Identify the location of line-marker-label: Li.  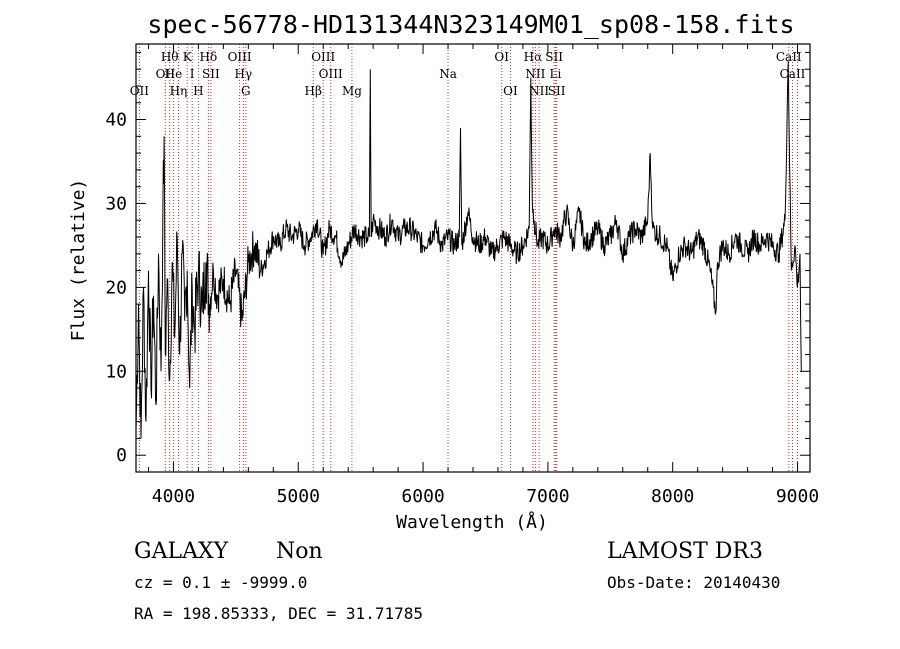
(555, 74).